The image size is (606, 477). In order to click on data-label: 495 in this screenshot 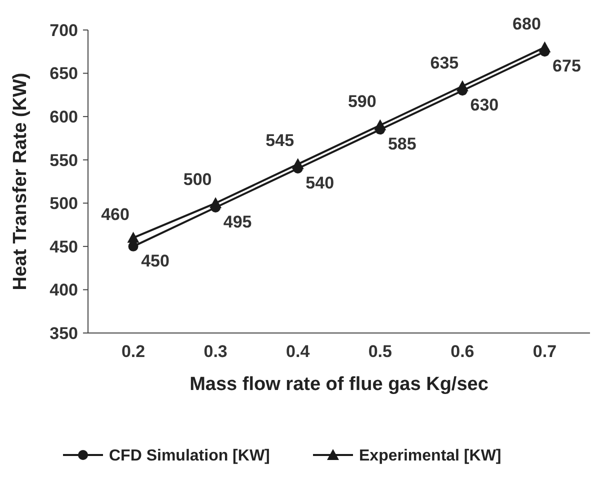, I will do `click(237, 222)`.